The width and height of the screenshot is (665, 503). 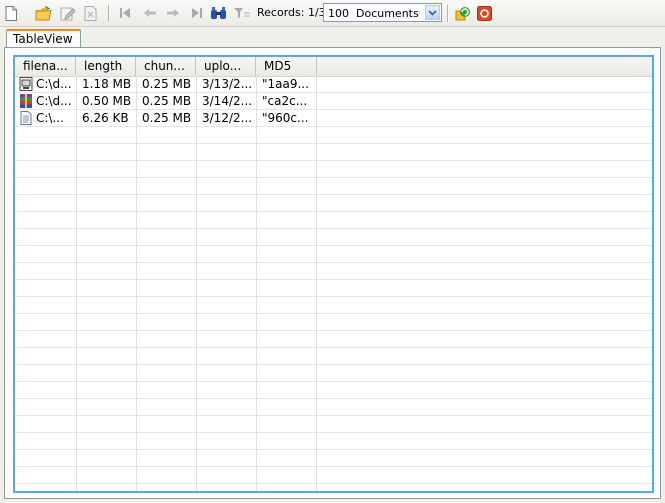 What do you see at coordinates (26, 101) in the screenshot?
I see `archive-file-icon` at bounding box center [26, 101].